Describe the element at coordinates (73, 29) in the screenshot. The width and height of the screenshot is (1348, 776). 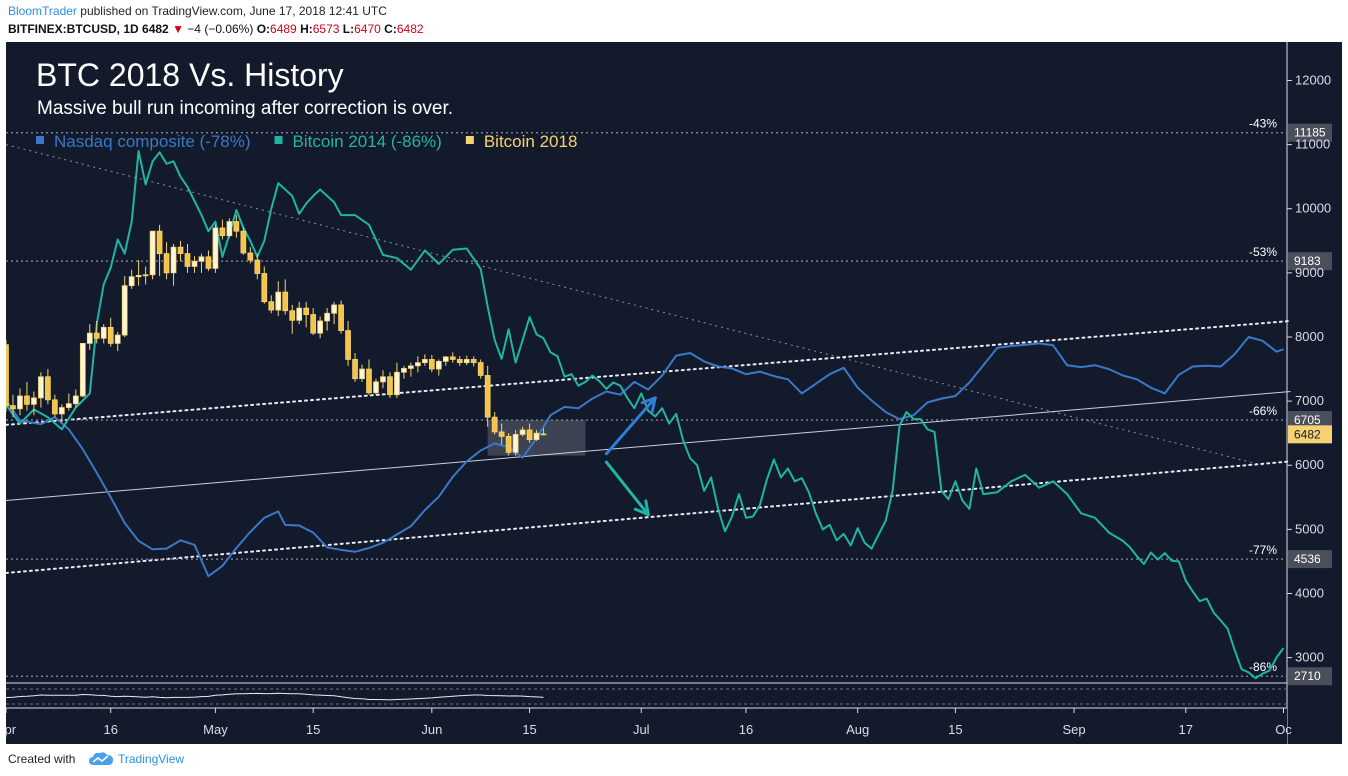
I see `symbol-label: BITFINEX:BTCUSD, 1D` at that location.